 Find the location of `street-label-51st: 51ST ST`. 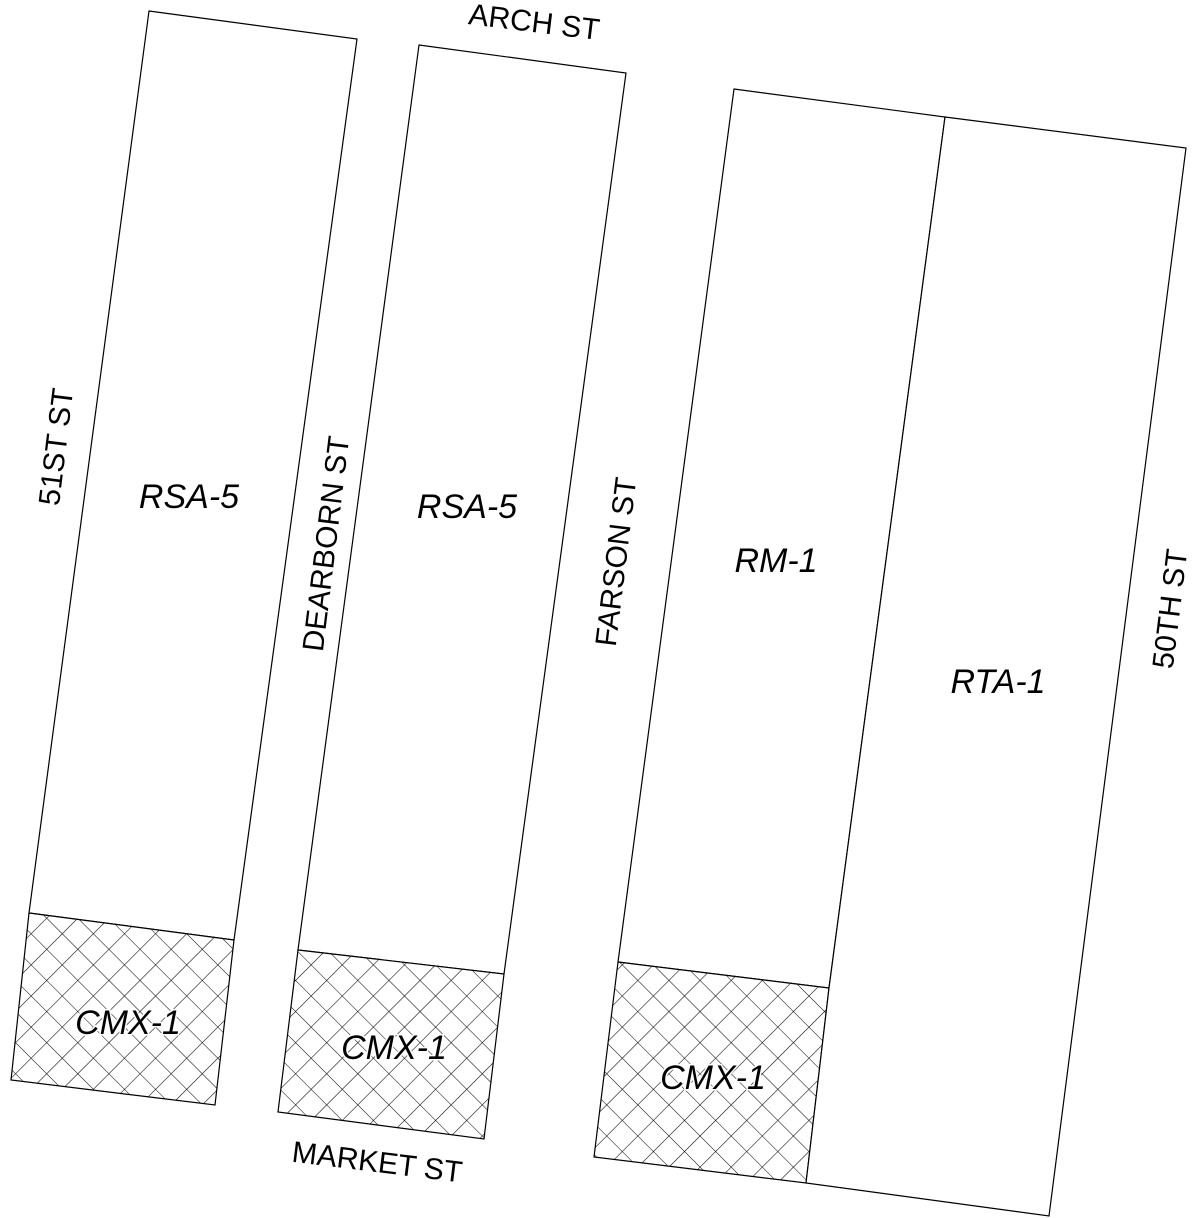

street-label-51st: 51ST ST is located at coordinates (56, 446).